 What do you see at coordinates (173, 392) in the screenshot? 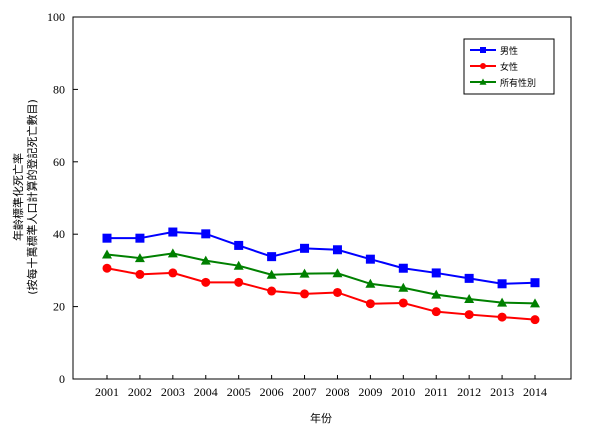
I see `x-tick-label: 2003` at bounding box center [173, 392].